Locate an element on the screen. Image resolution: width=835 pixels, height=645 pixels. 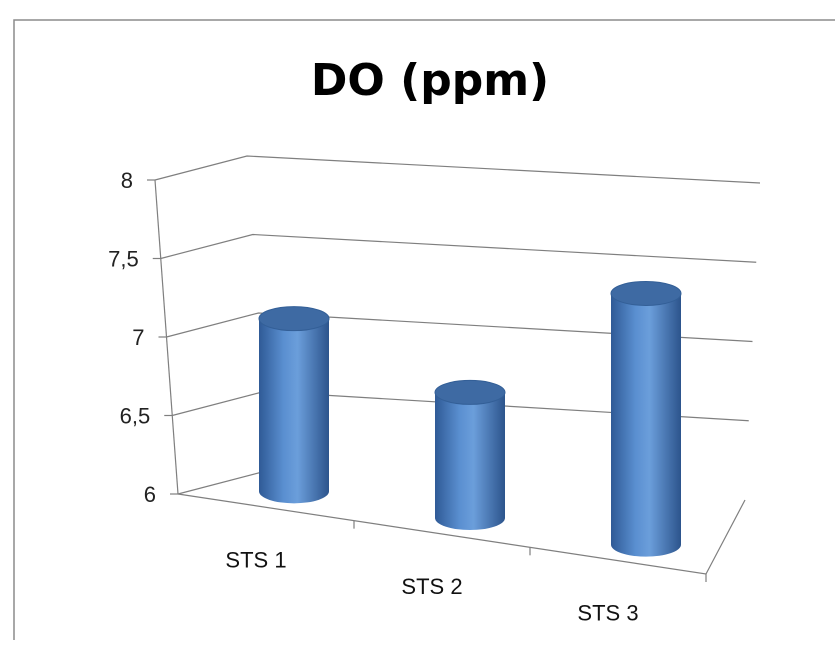
x-category-labels: STS 1 STS 2 STS 3 is located at coordinates (431, 586).